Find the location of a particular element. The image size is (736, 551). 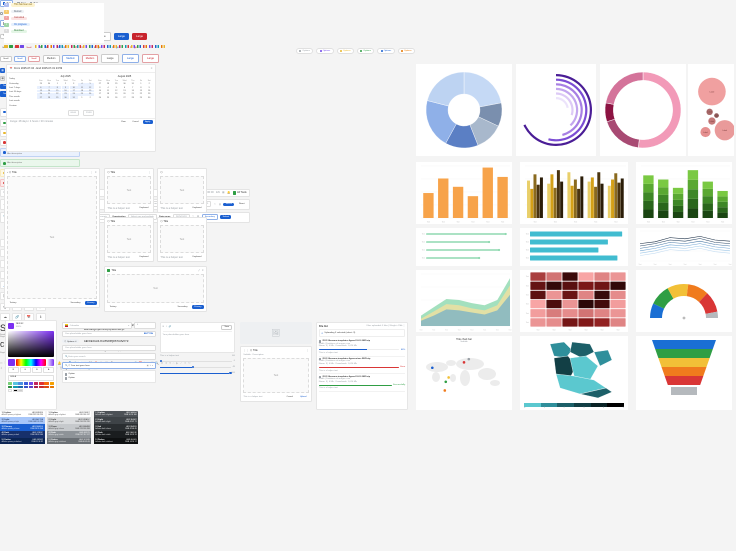

calendar-day: 18 is located at coordinates (82, 91).